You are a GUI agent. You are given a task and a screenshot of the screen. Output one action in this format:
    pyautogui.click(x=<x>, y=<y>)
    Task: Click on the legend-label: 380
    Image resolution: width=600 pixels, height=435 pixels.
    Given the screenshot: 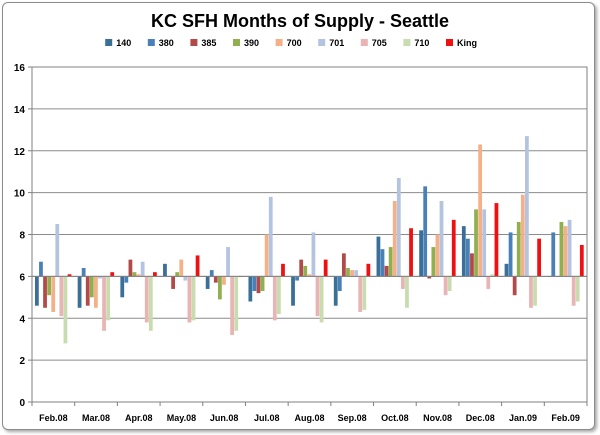 What is the action you would take?
    pyautogui.click(x=166, y=43)
    